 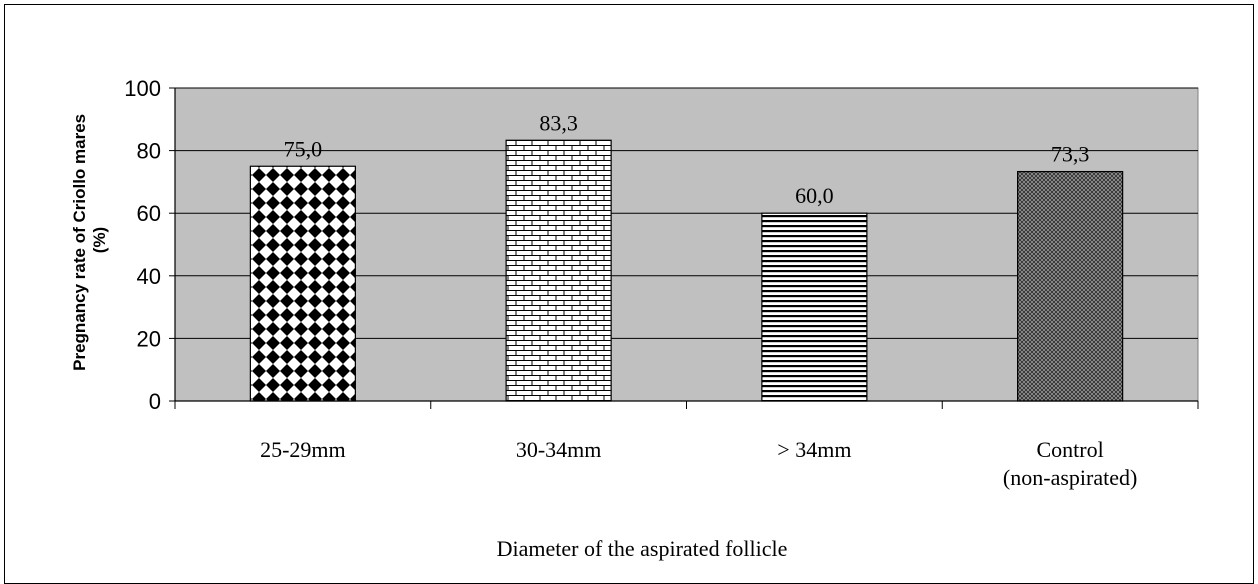 I want to click on y-tick-label: 100, so click(x=142, y=88).